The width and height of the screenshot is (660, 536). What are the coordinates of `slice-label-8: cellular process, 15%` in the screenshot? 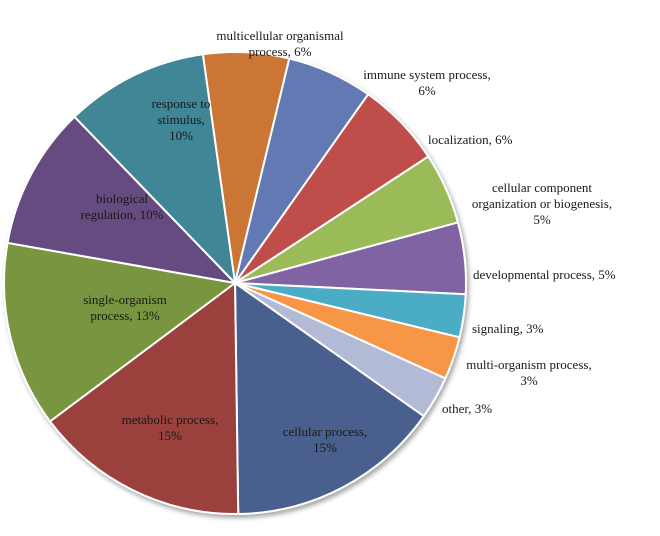 It's located at (325, 439).